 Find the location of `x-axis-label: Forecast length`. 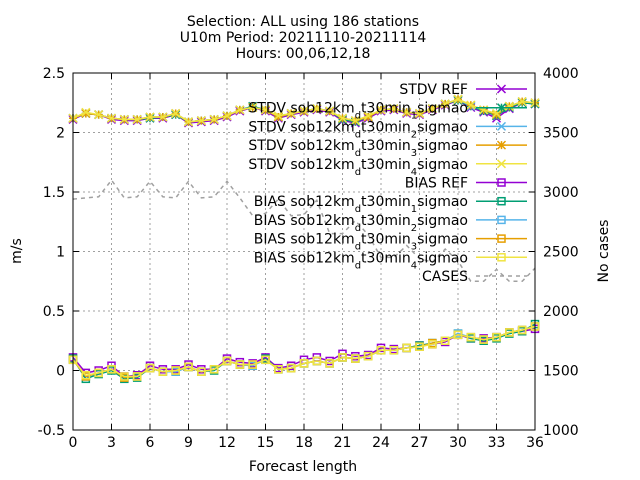

x-axis-label: Forecast length is located at coordinates (303, 467).